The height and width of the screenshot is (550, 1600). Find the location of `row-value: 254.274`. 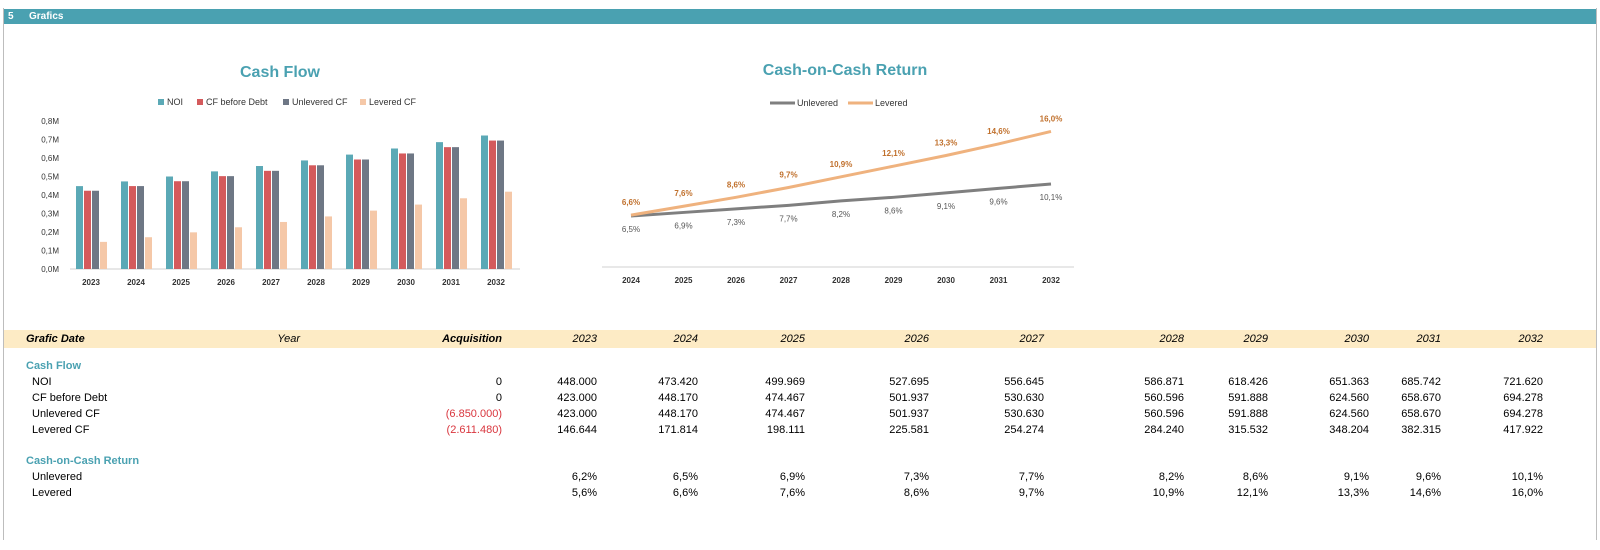

row-value: 254.274 is located at coordinates (1024, 430).